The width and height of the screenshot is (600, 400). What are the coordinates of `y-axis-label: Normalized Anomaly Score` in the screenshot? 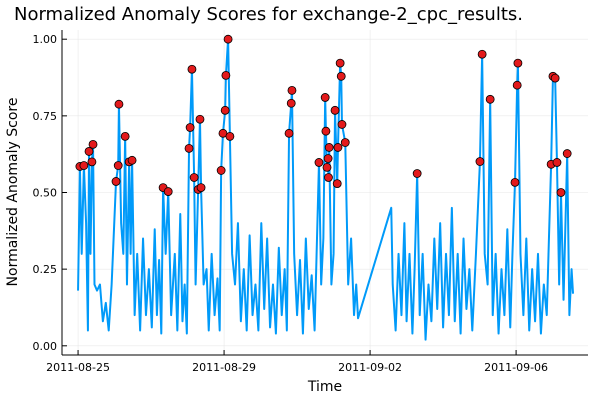 It's located at (13, 192).